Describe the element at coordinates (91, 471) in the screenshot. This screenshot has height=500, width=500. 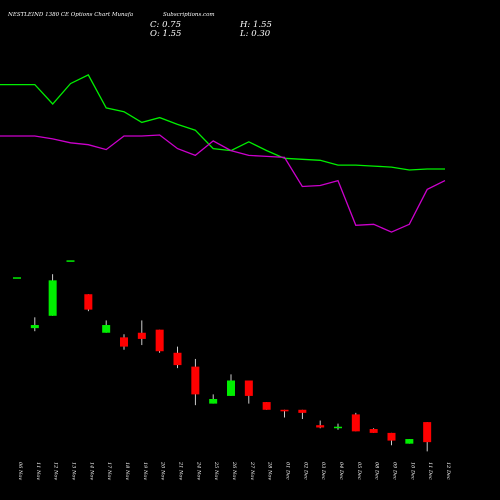
I see `x-tick-label: 14 Nov` at that location.